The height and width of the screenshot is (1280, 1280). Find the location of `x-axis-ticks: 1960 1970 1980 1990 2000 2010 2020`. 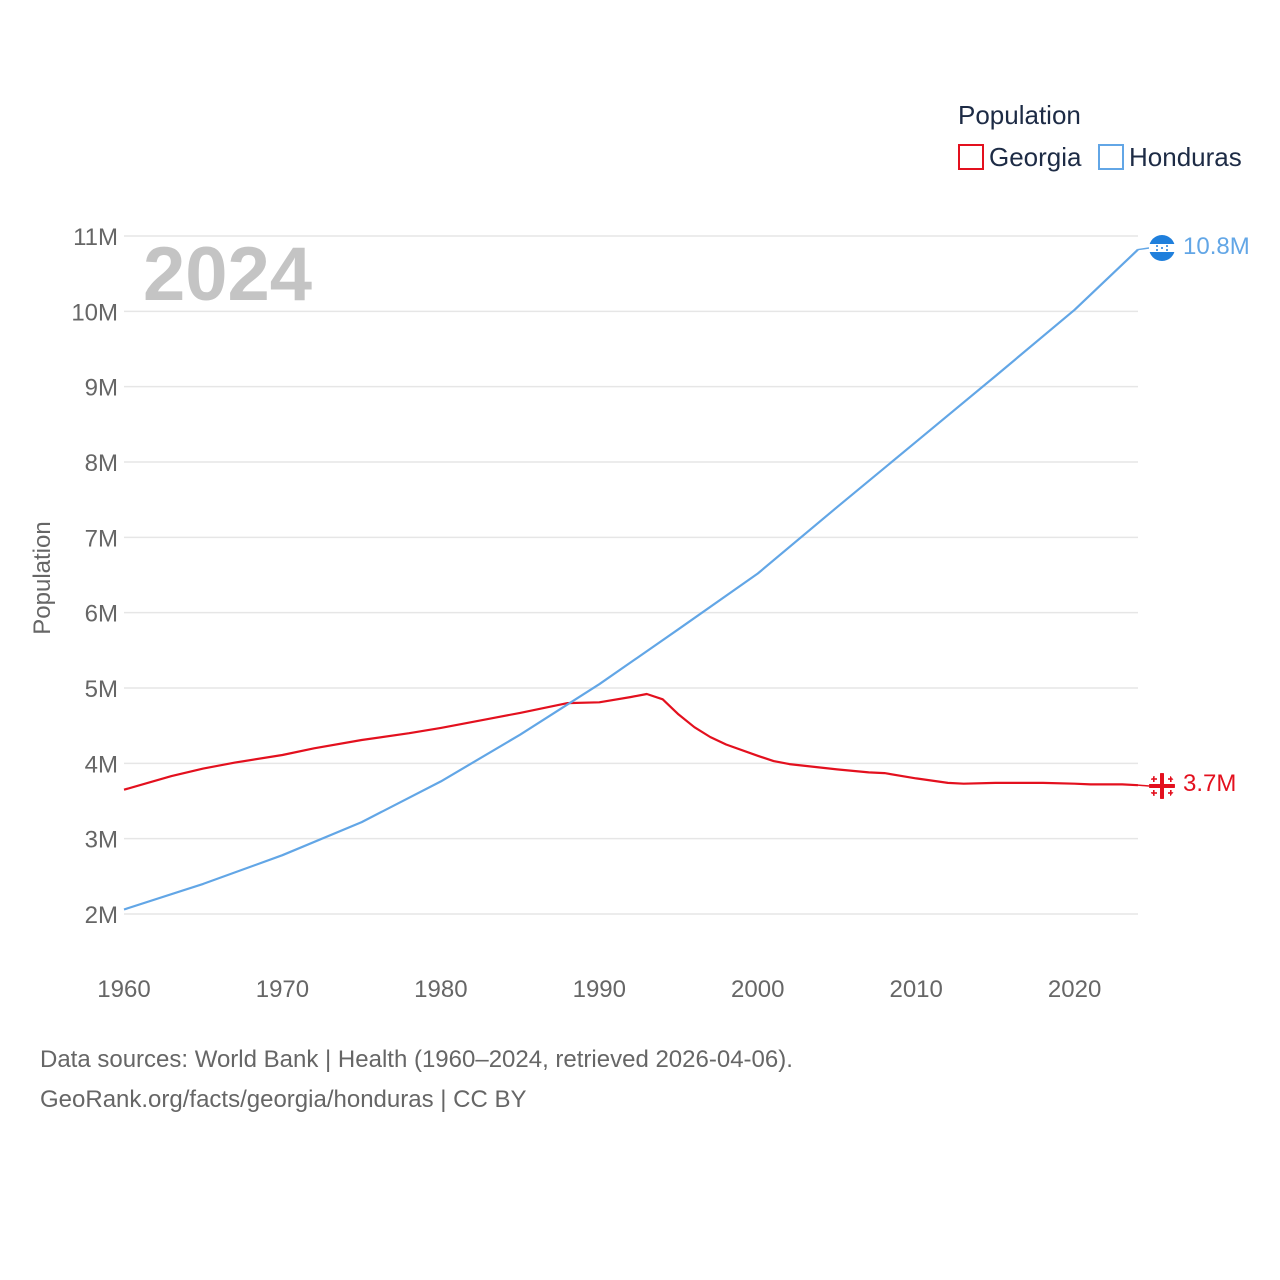

x-axis-ticks: 1960 1970 1980 1990 2000 2010 2020 is located at coordinates (599, 989).